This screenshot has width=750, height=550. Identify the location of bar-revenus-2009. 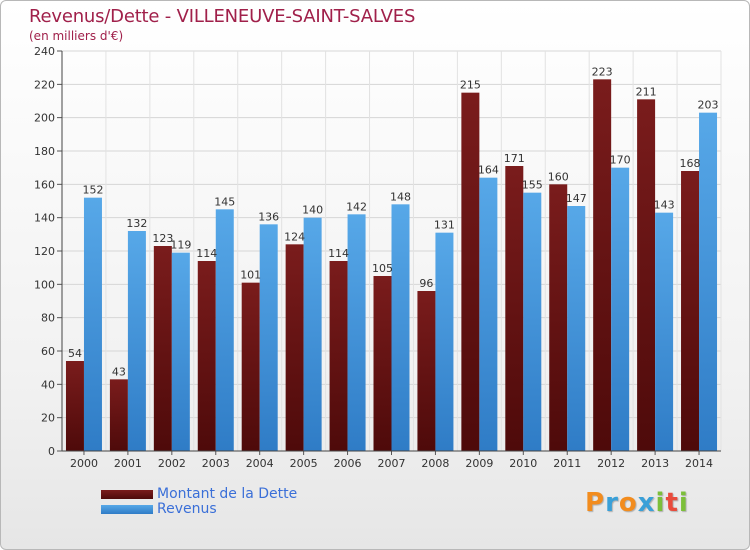
(488, 314).